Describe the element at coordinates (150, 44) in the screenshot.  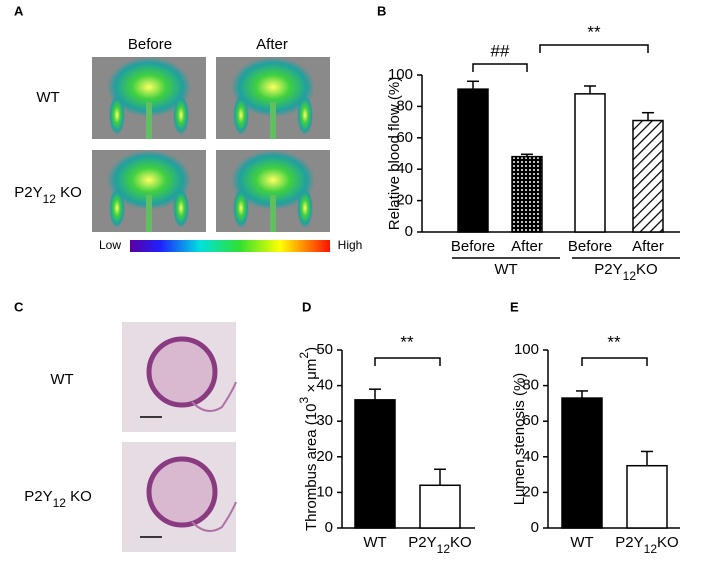
I see `column-label: Before` at that location.